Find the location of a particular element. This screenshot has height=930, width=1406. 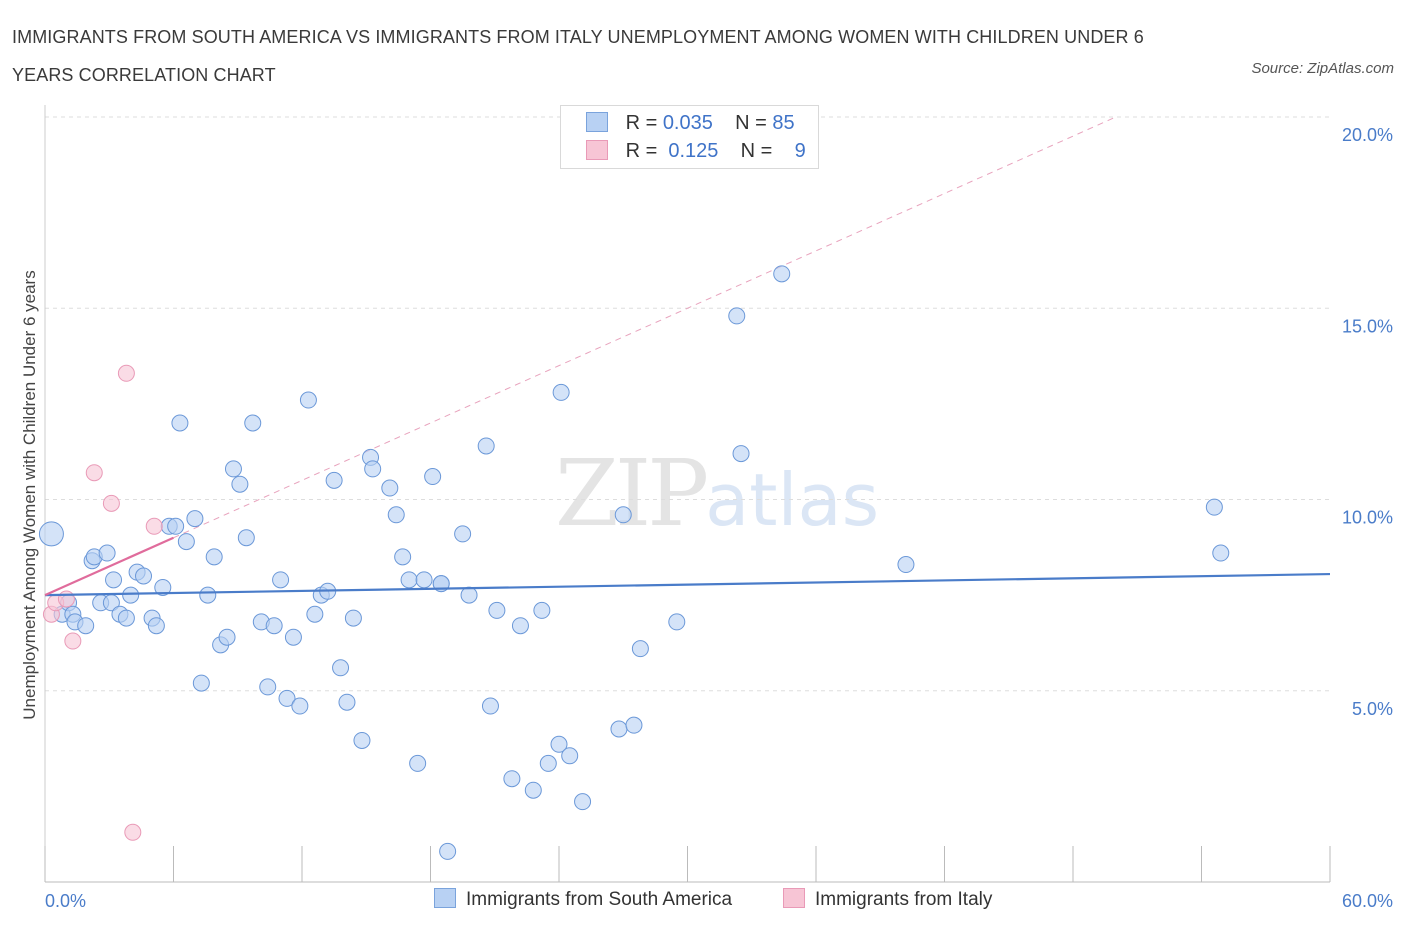

bottom-legend-south-america: Immigrants from South America is located at coordinates (583, 899).